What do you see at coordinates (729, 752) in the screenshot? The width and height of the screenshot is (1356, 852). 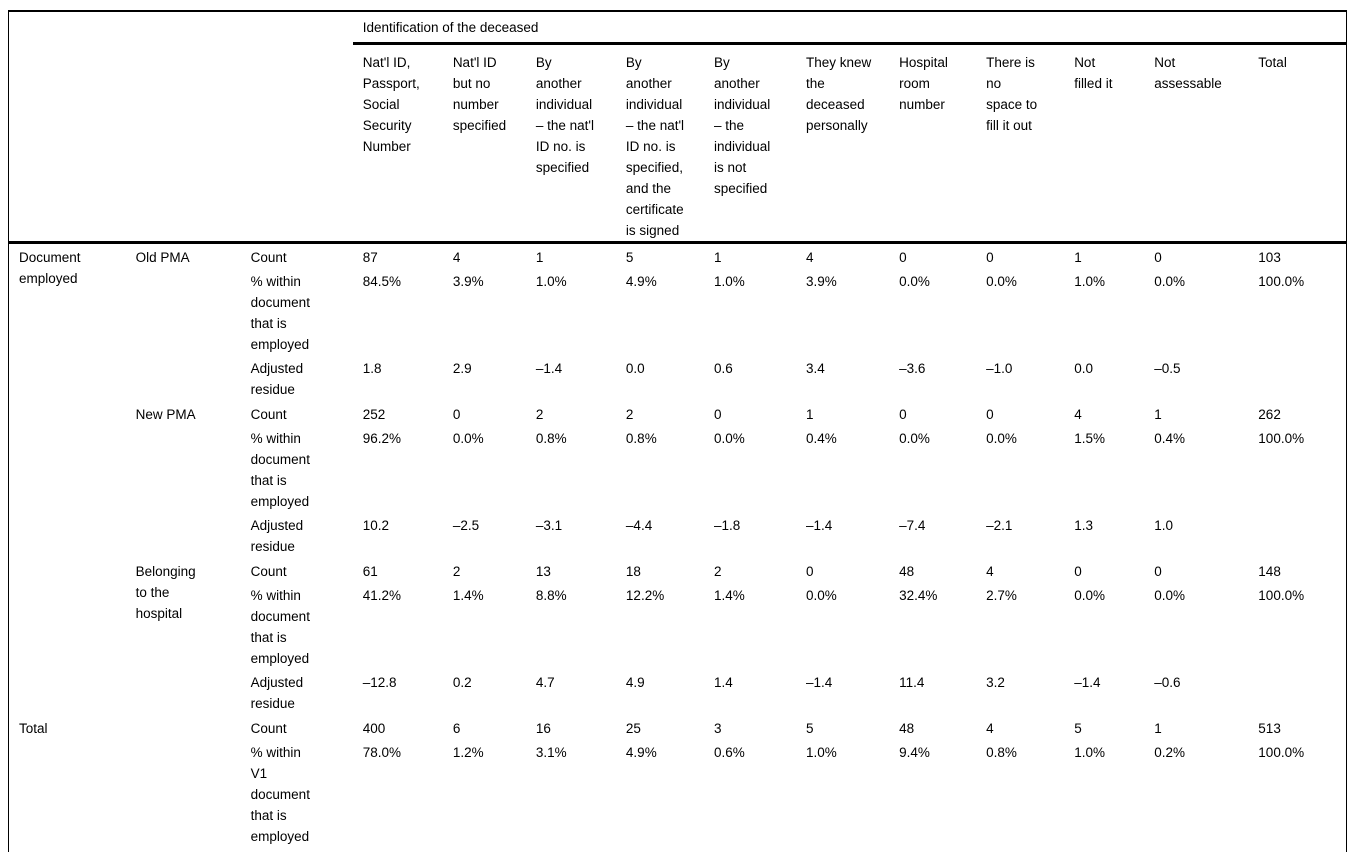 I see `data-cell: 0.6%` at bounding box center [729, 752].